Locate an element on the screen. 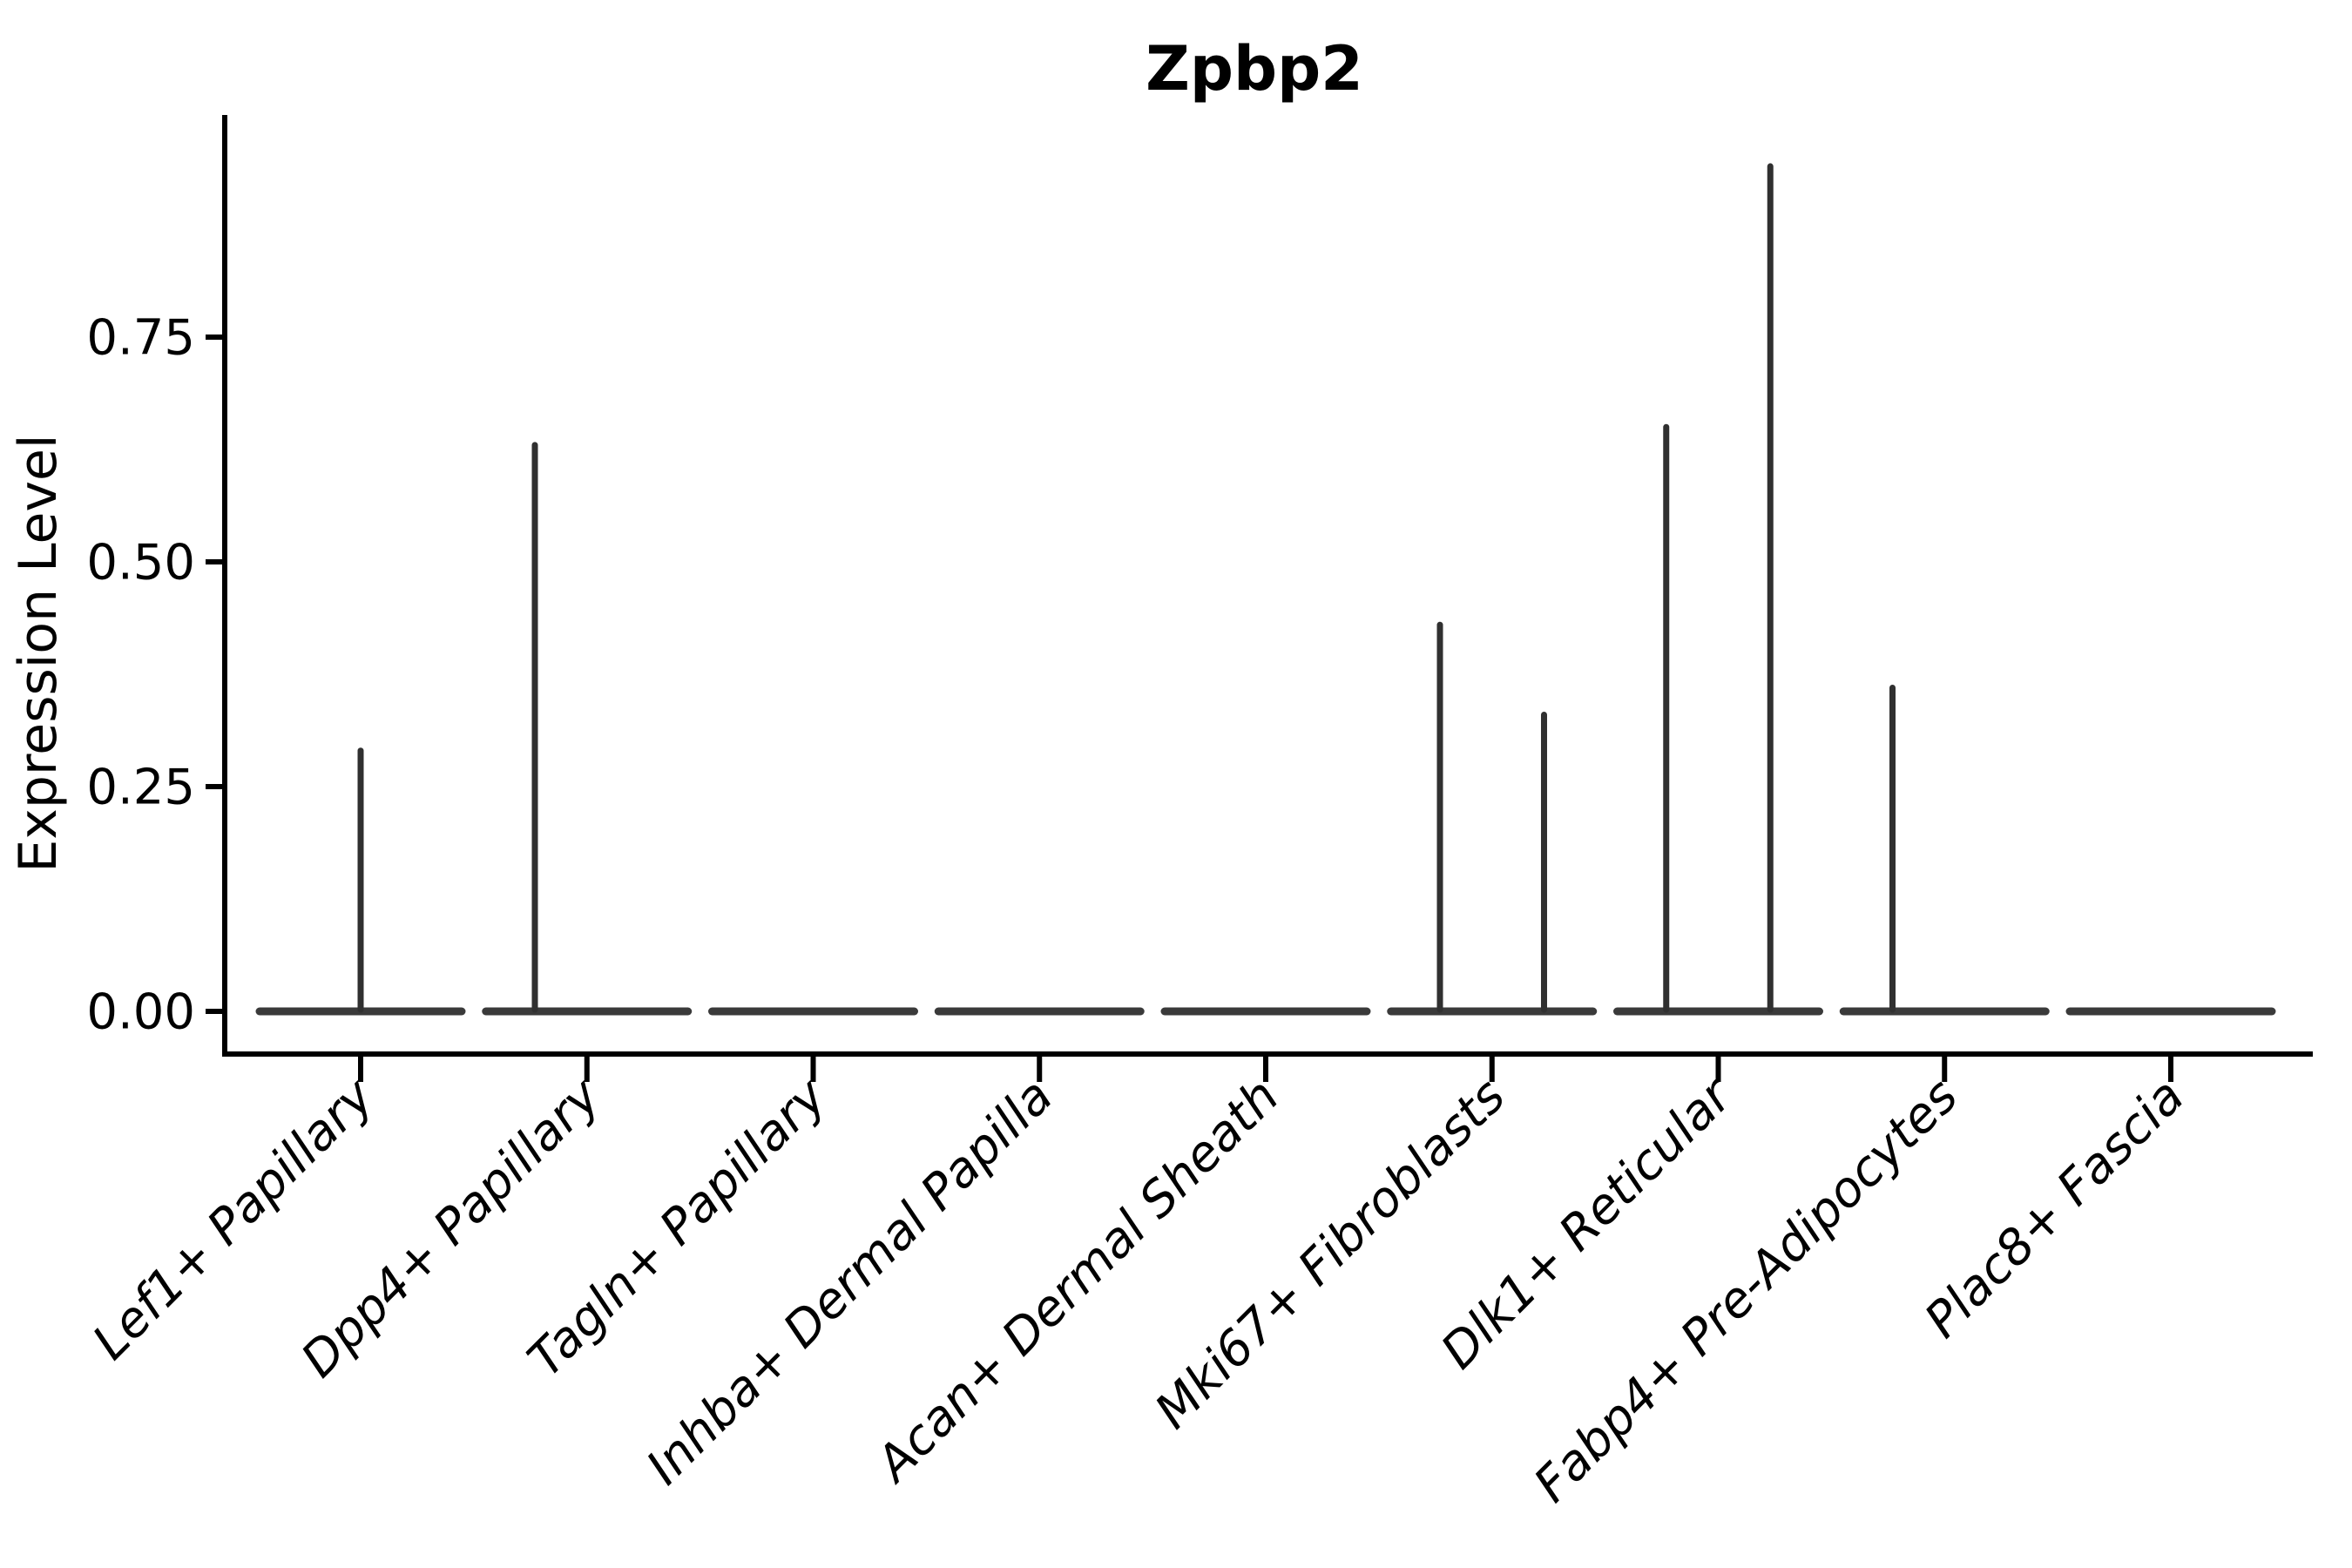 This screenshot has width=2352, height=1568. x-tick-label: Inhba+ Dermal Papilla is located at coordinates (850, 1282).